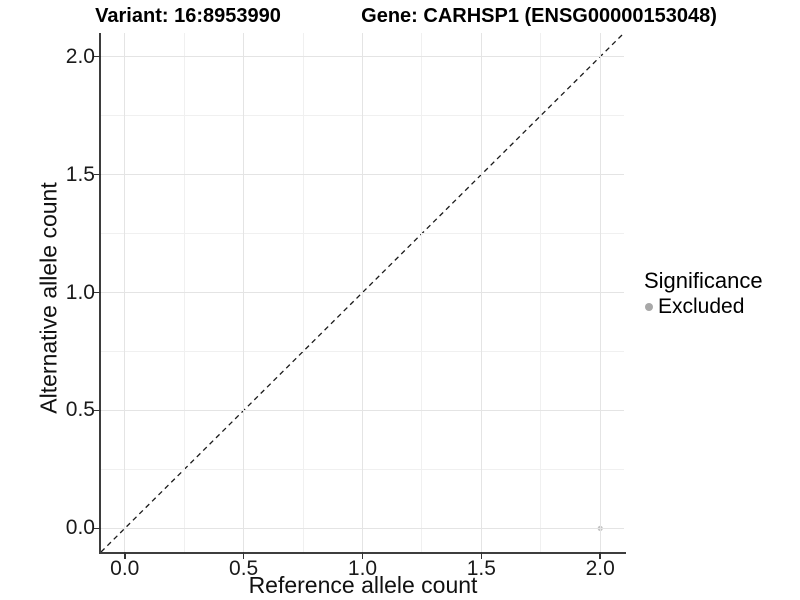  I want to click on x-axis-title: Reference allele count, so click(363, 585).